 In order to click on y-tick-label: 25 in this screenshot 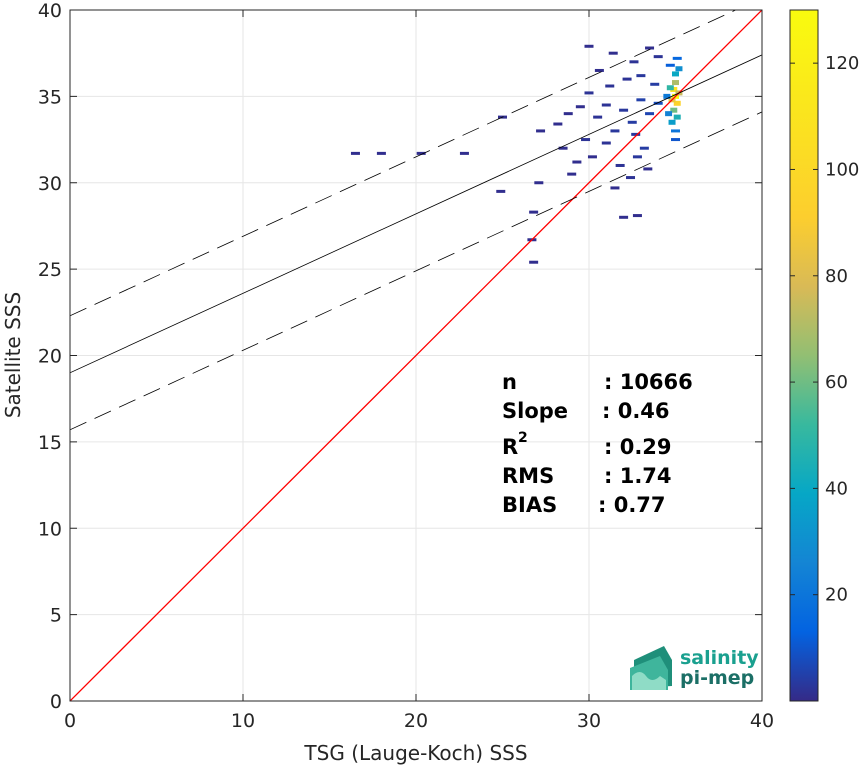, I will do `click(50, 270)`.